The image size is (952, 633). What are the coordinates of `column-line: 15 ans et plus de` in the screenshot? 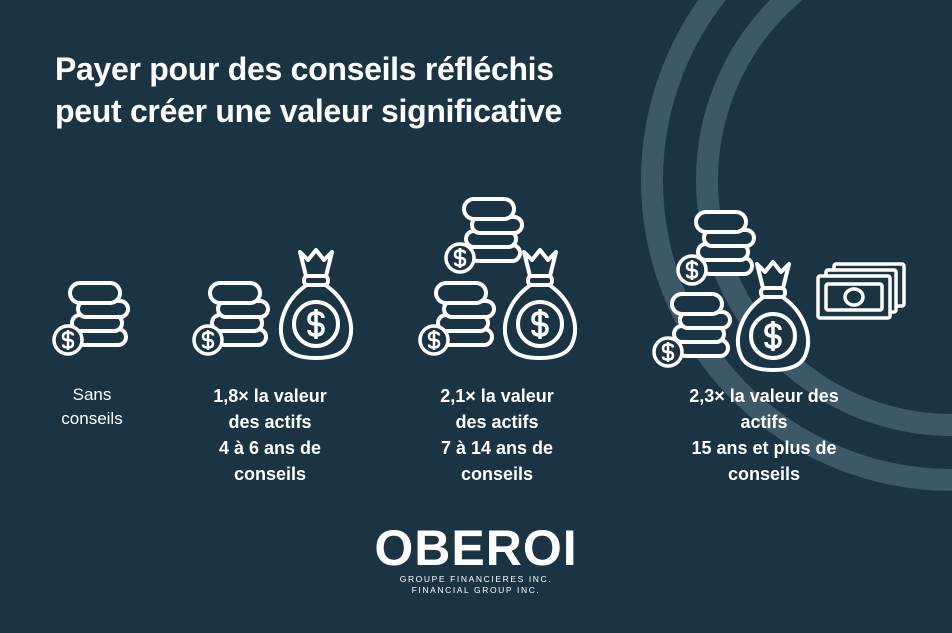 It's located at (764, 448).